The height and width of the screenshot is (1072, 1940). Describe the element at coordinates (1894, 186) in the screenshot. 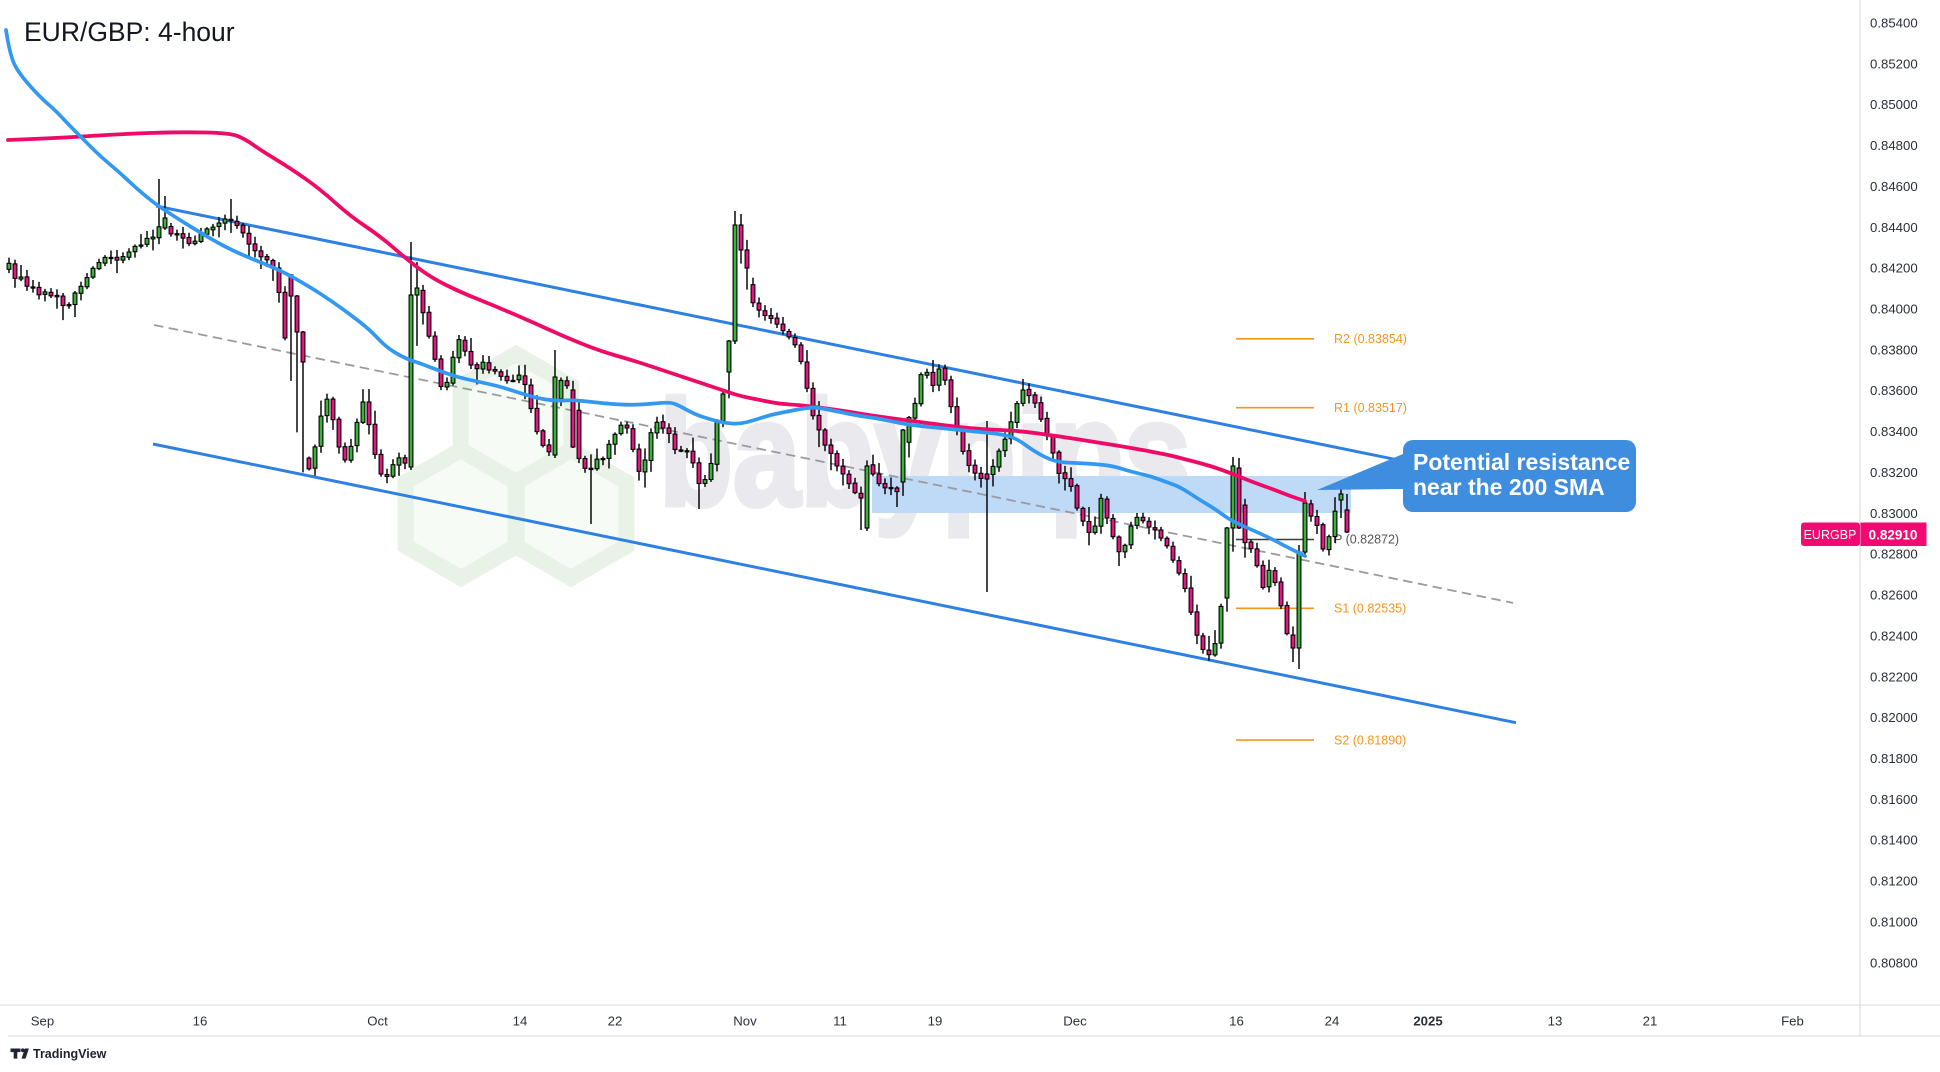

I see `svg-text: 0.84600` at that location.